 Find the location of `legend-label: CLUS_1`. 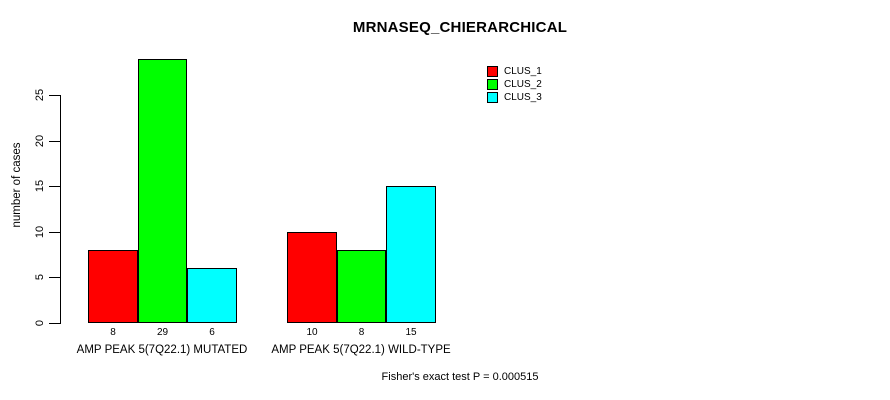

legend-label: CLUS_1 is located at coordinates (523, 71).